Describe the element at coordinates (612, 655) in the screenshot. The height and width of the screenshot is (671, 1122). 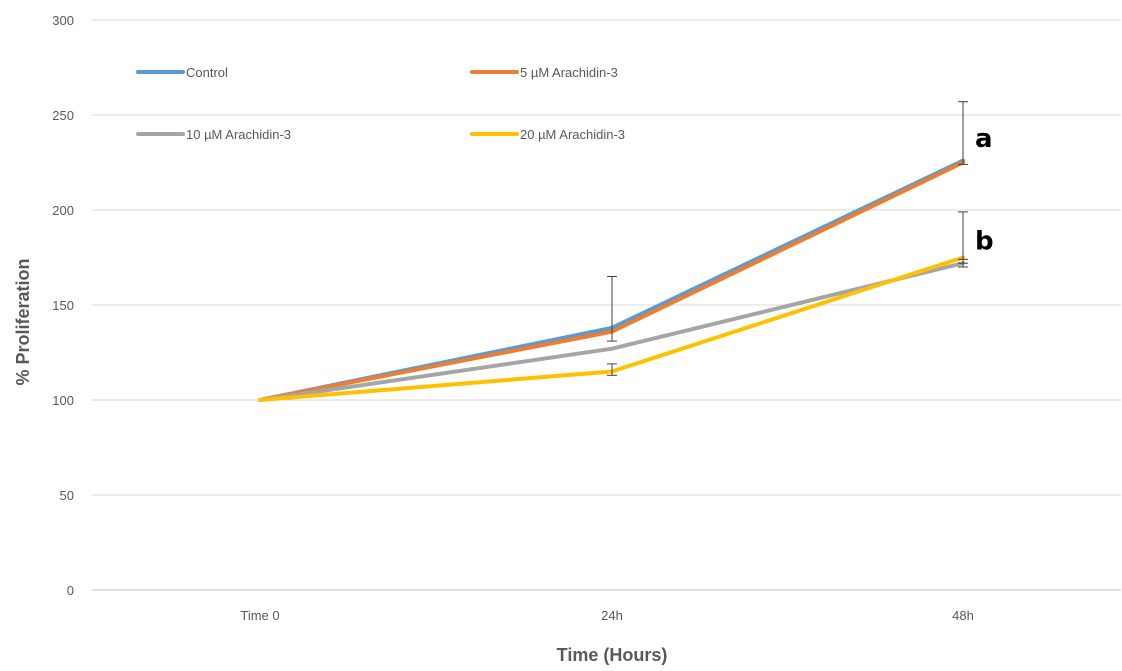
I see `x-axis-title: Time (Hours)` at that location.